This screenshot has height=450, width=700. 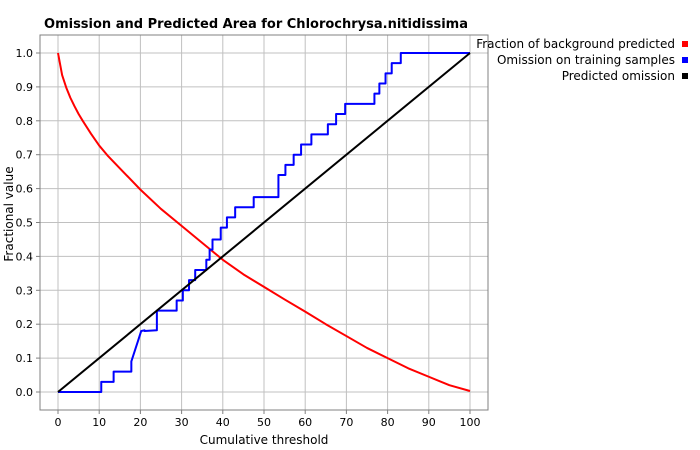 I want to click on x-tick-label: 90, so click(x=429, y=422).